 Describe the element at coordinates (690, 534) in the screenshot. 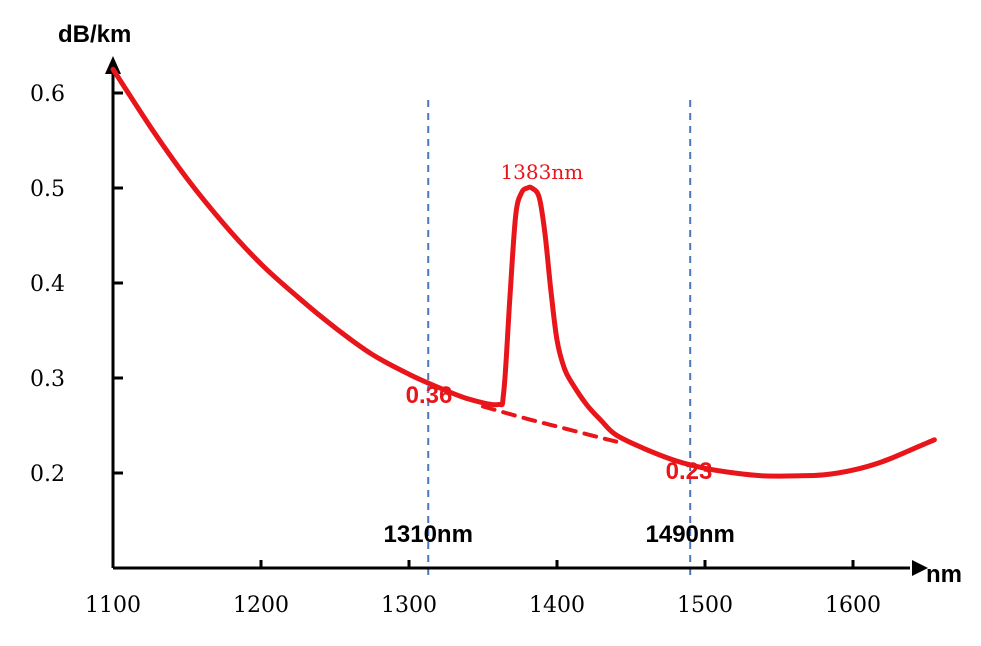

I see `marker-1490-label: 1490nm` at that location.